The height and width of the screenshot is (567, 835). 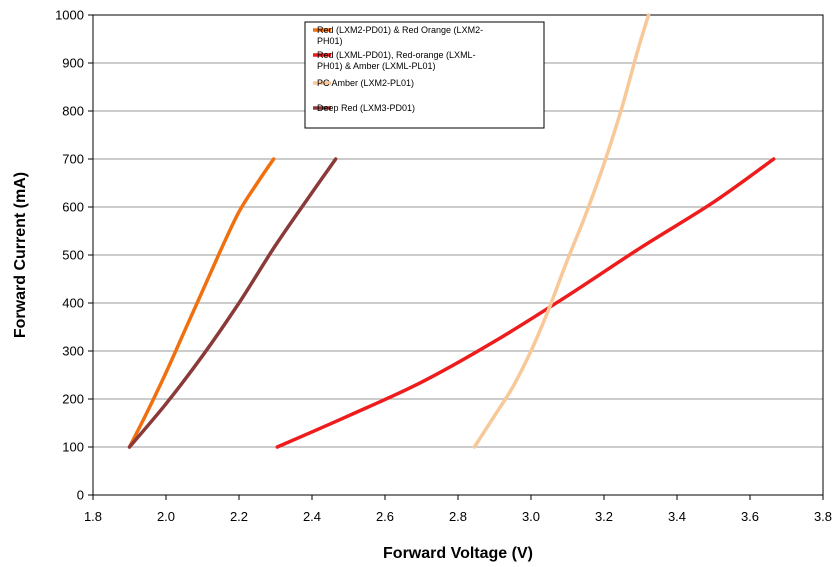 I want to click on legend-entry-3: PC Amber (LXM2-PL01), so click(x=363, y=83).